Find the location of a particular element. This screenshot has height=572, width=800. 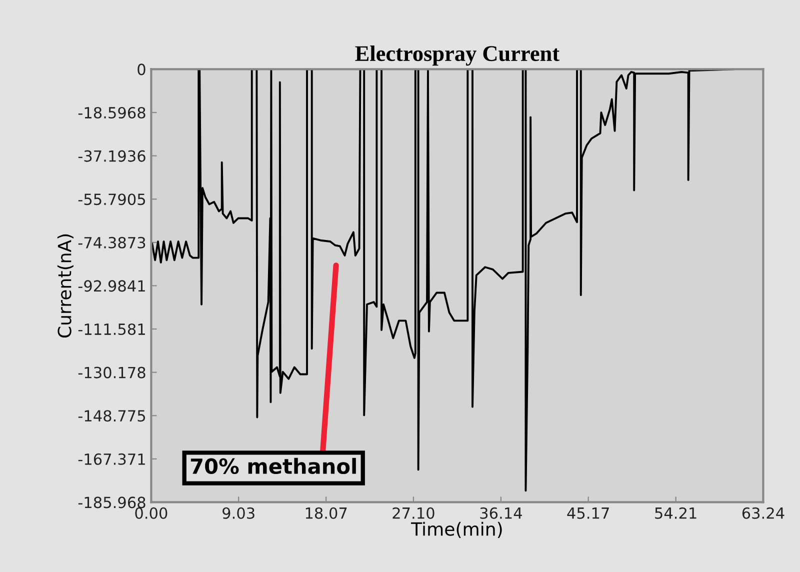

x-tick-label: 63.24 is located at coordinates (763, 513).